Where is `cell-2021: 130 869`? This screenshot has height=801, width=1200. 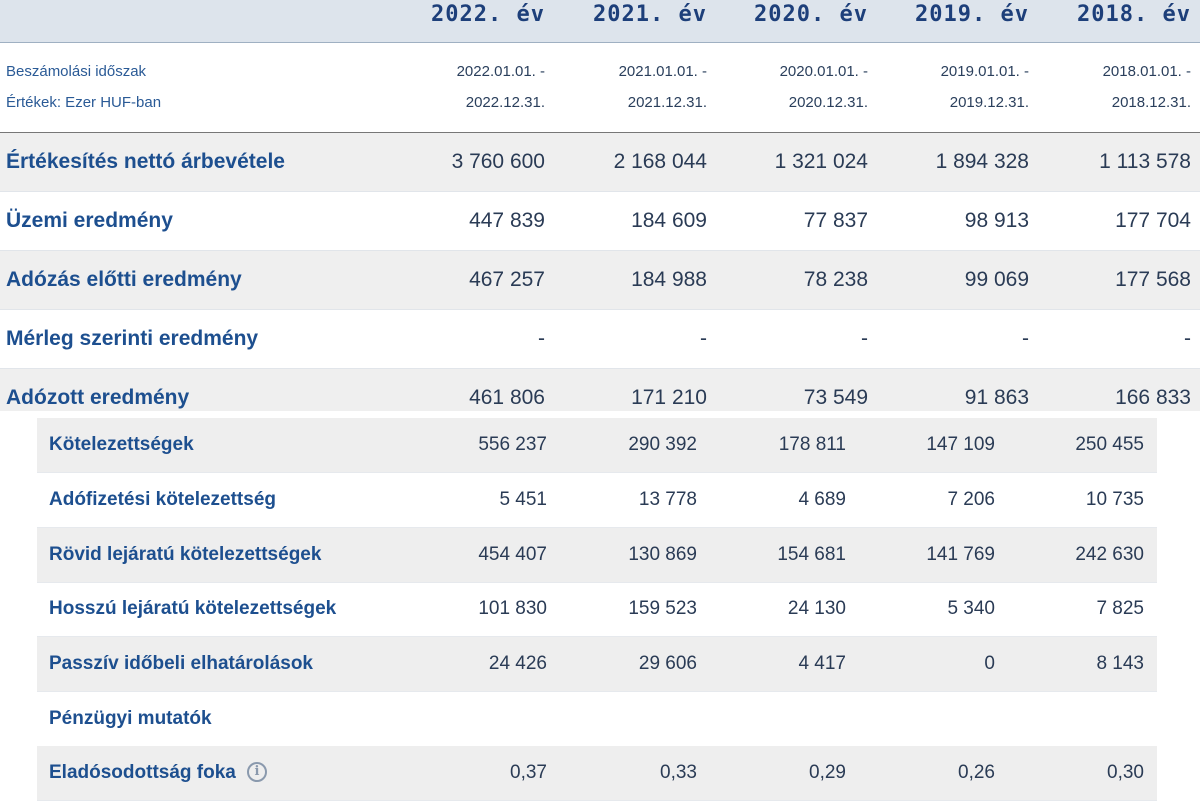 cell-2021: 130 869 is located at coordinates (662, 554).